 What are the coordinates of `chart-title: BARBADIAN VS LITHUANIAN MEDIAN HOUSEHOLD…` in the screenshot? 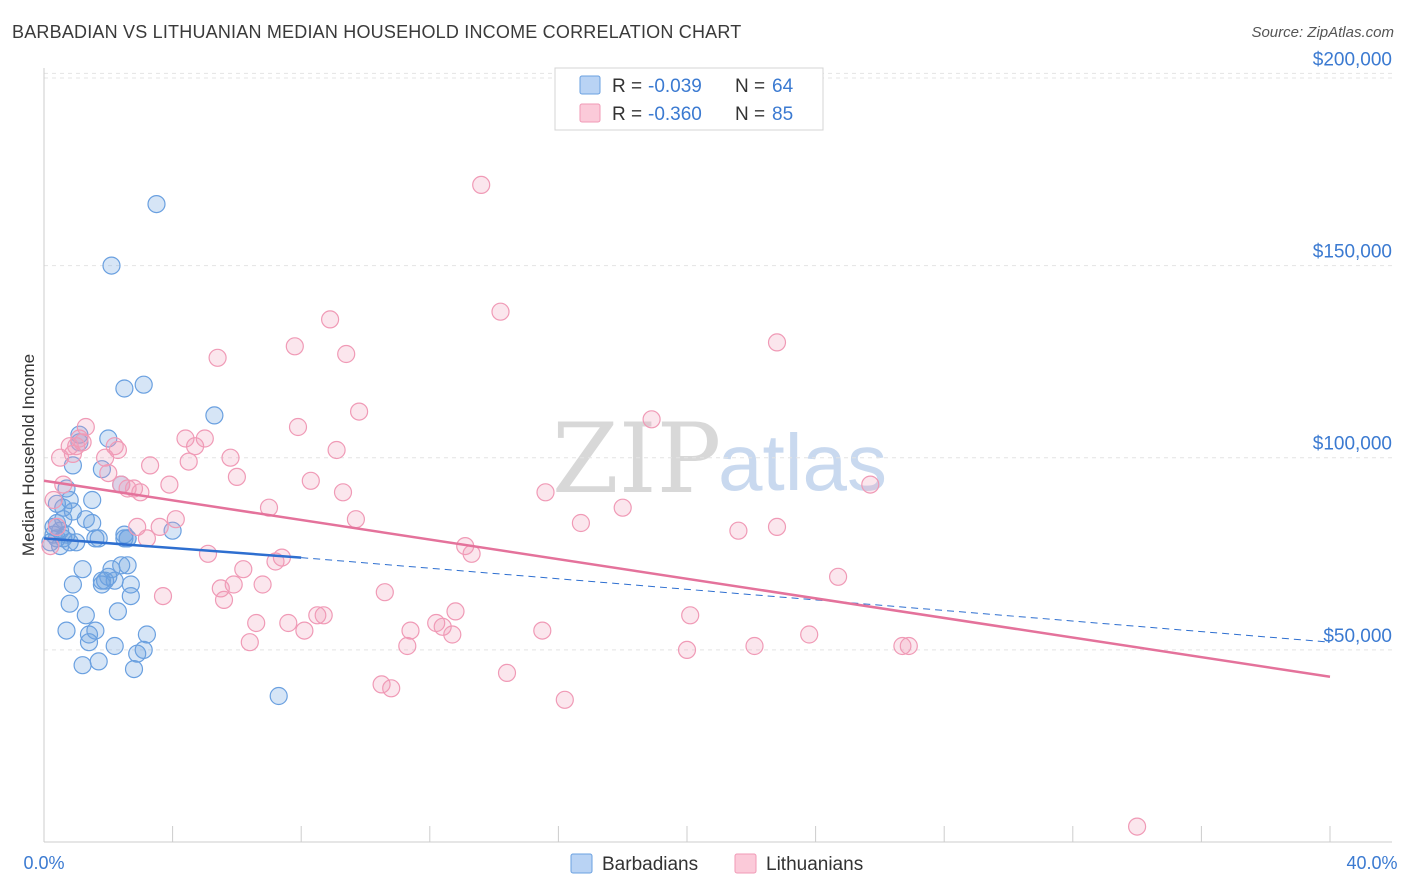 It's located at (377, 32).